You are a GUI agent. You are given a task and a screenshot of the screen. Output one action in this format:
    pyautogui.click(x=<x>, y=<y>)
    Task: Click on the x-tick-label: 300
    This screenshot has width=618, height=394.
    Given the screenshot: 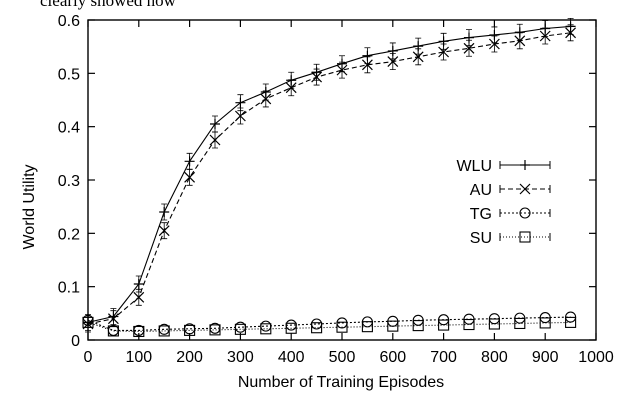 What is the action you would take?
    pyautogui.click(x=240, y=357)
    